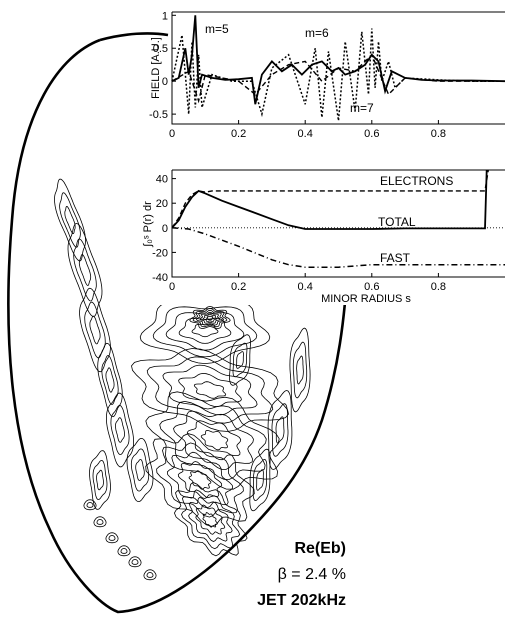  Describe the element at coordinates (238, 134) in the screenshot. I see `field-xtick-label: 0.2` at that location.